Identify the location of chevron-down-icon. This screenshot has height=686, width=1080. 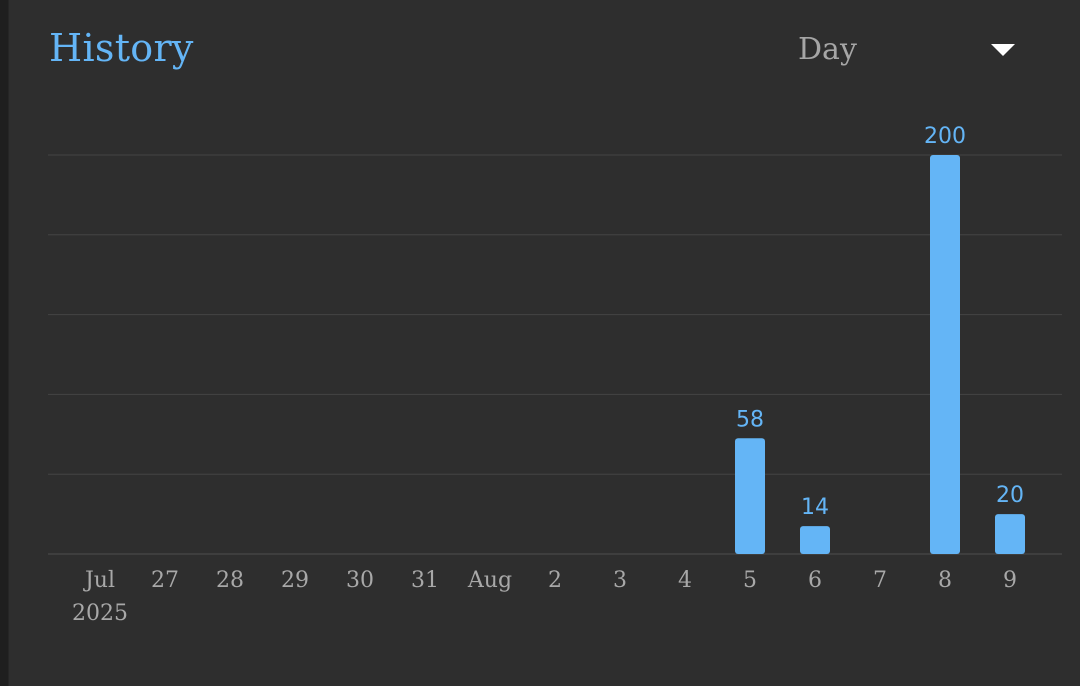
(1003, 50).